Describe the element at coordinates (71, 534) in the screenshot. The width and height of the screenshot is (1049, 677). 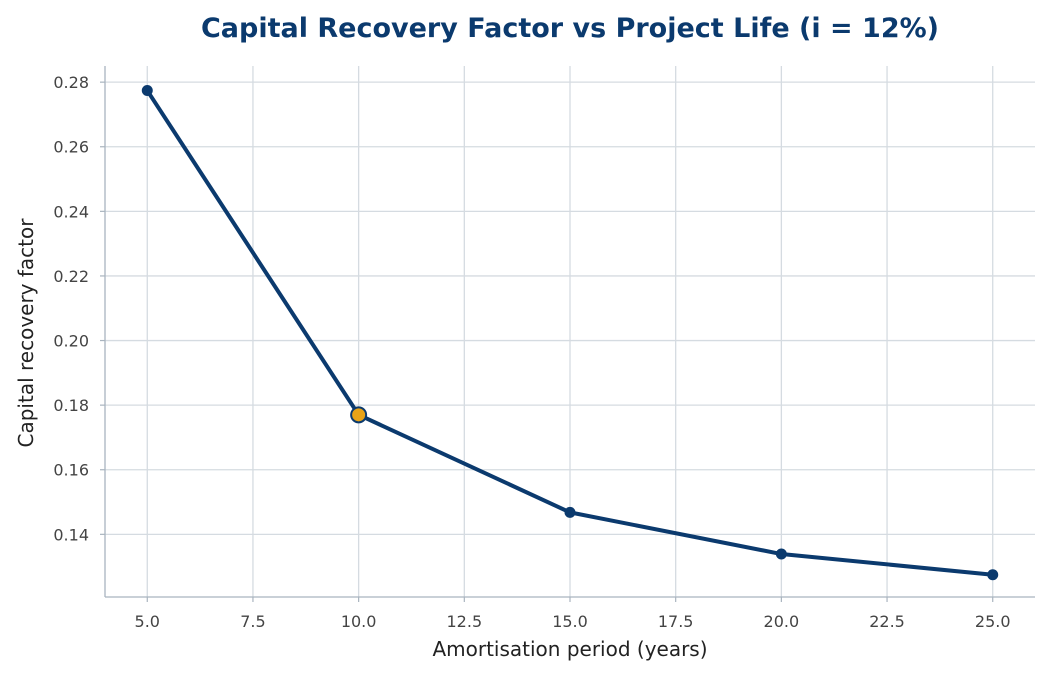
I see `y-tick-label: 0.14` at that location.